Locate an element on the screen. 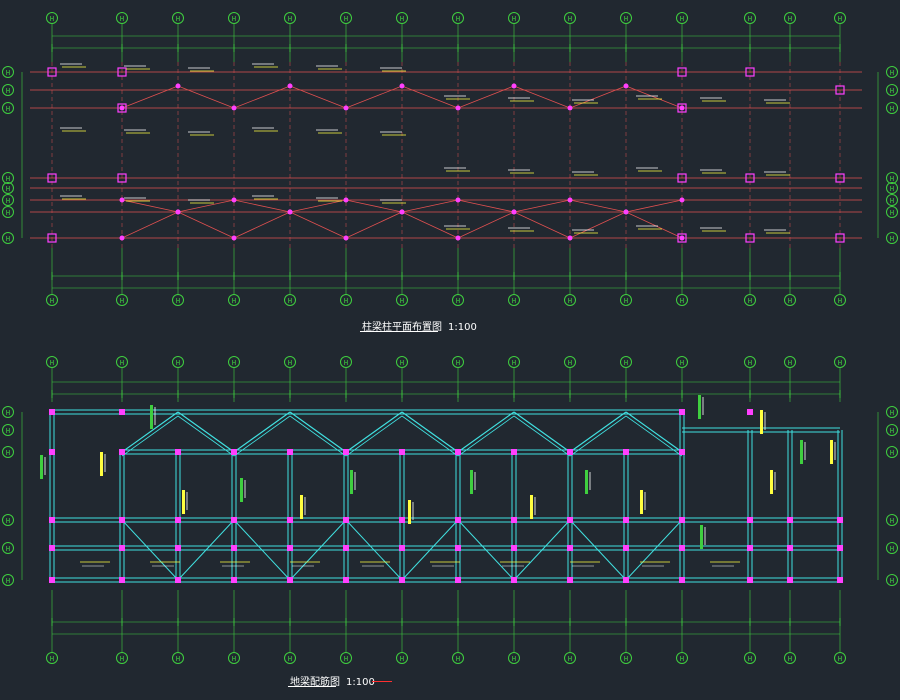 This screenshot has height=700, width=900. top-left-axis-marker-6-label: H is located at coordinates (8, 213).